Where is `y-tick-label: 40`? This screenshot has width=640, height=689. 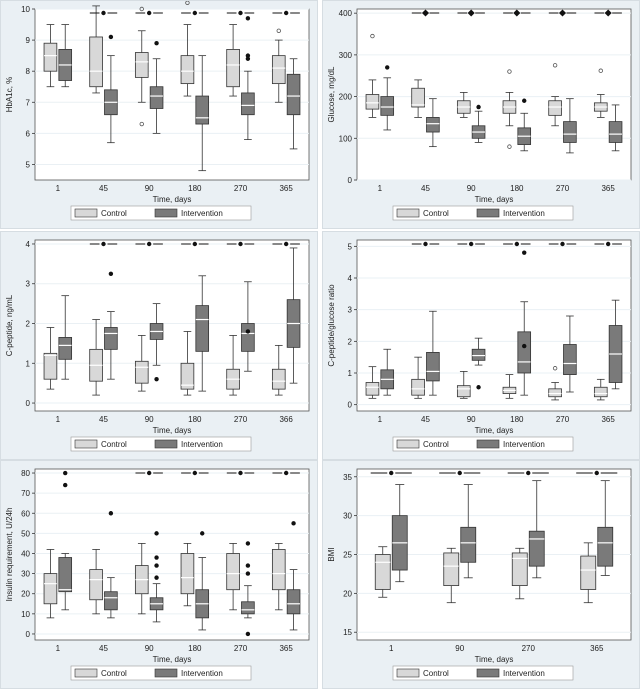
y-tick-label: 40 is located at coordinates (25, 553).